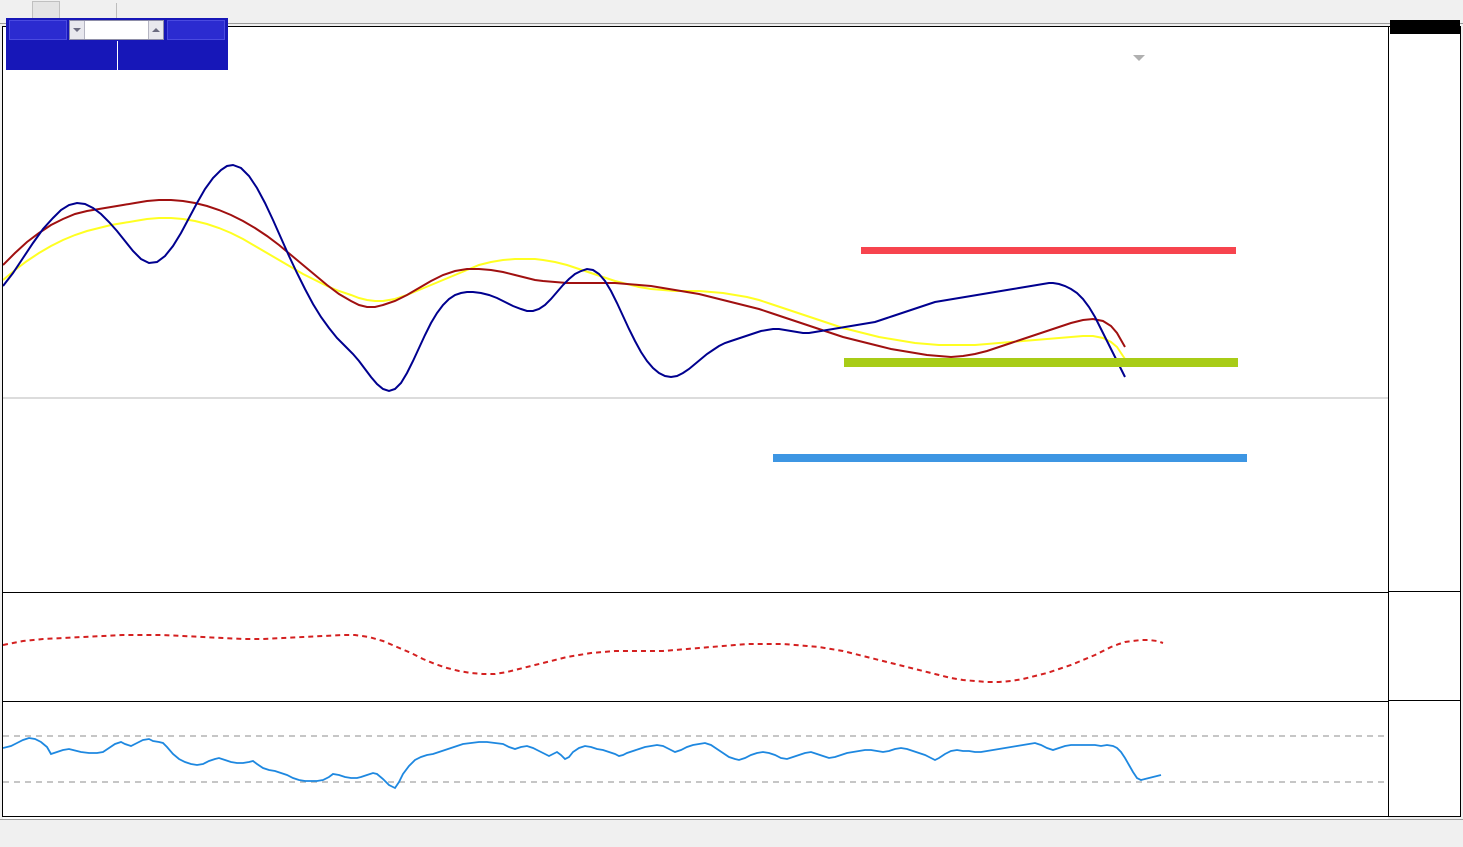 Image resolution: width=1463 pixels, height=847 pixels. Describe the element at coordinates (116, 11) in the screenshot. I see `toolbar-divider` at that location.